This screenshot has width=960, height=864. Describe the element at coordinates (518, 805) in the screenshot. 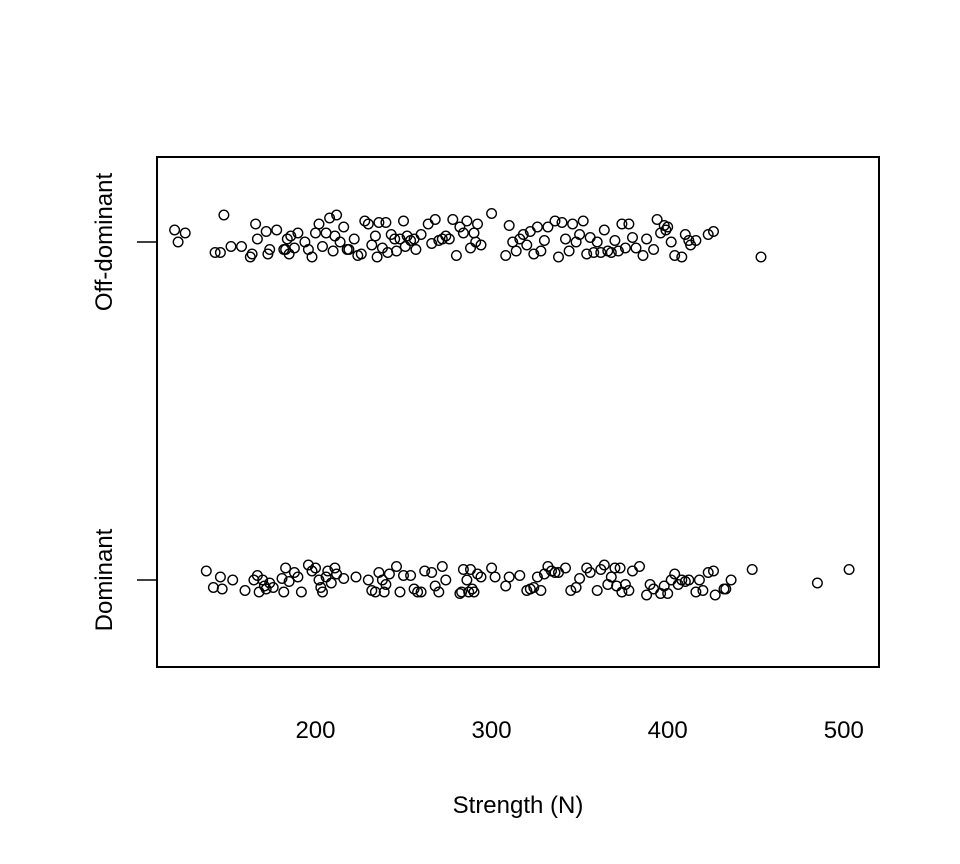

I see `x-axis-label: Strength (N)` at that location.